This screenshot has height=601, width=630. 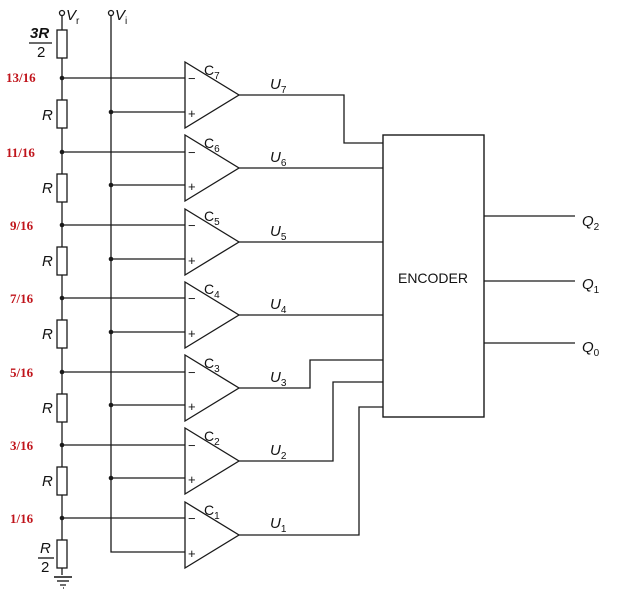 What do you see at coordinates (21, 77) in the screenshot?
I see `tap-label: 13/16` at bounding box center [21, 77].